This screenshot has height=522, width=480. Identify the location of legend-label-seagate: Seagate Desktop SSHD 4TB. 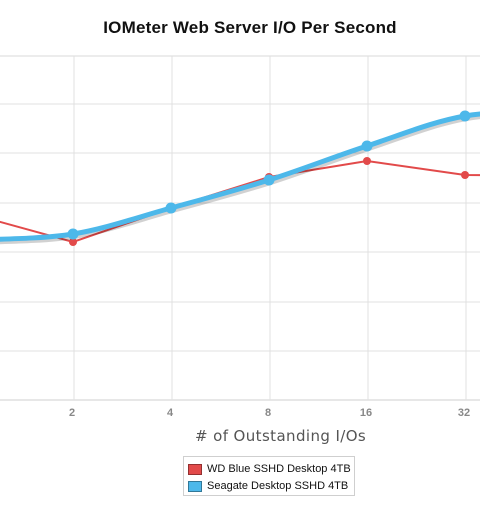
(278, 486).